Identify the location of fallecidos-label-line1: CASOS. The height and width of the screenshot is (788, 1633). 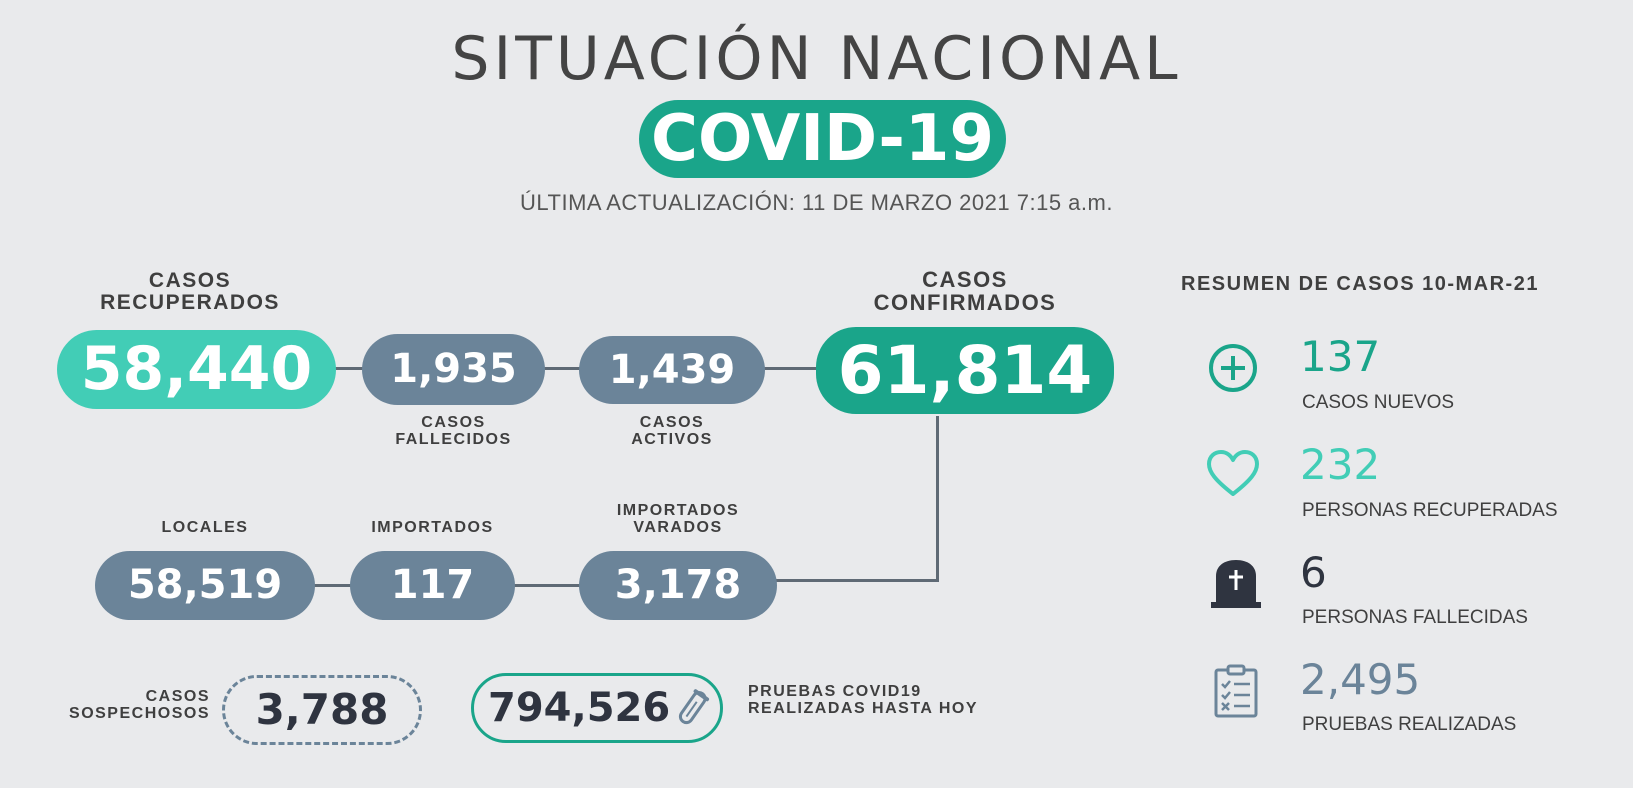
(453, 422).